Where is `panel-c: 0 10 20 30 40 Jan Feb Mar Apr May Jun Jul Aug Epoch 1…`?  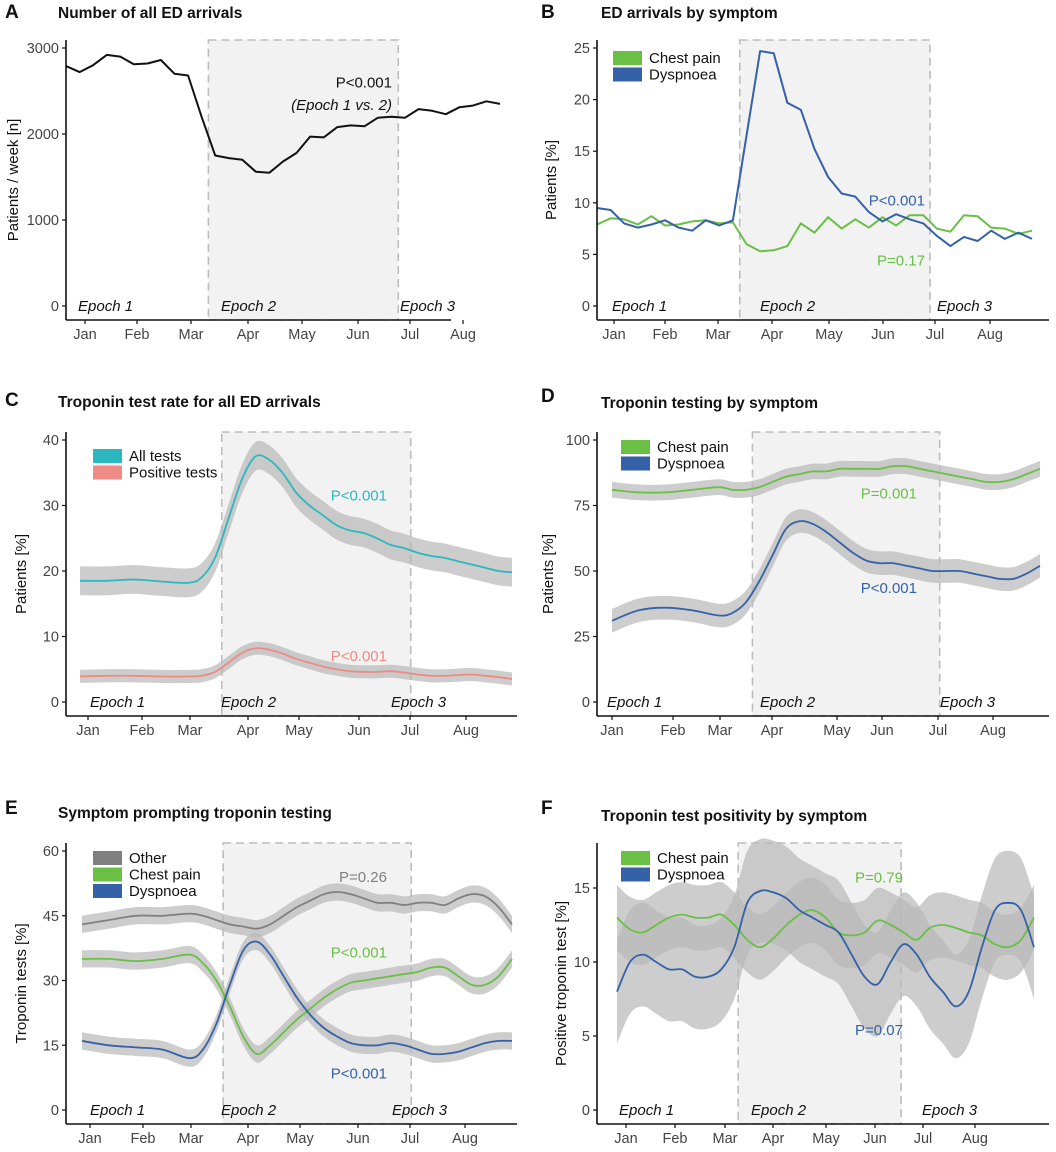
panel-c: 0 10 20 30 40 Jan Feb Mar Apr May Jun Jul Aug Epoch 1… is located at coordinates (261, 564).